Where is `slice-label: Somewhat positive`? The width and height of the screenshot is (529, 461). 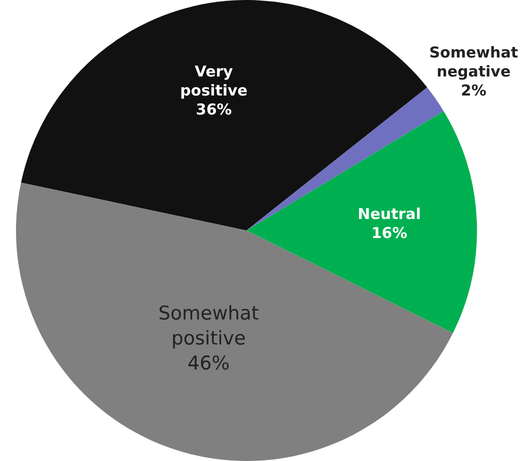
slice-label: Somewhat positive is located at coordinates (208, 326).